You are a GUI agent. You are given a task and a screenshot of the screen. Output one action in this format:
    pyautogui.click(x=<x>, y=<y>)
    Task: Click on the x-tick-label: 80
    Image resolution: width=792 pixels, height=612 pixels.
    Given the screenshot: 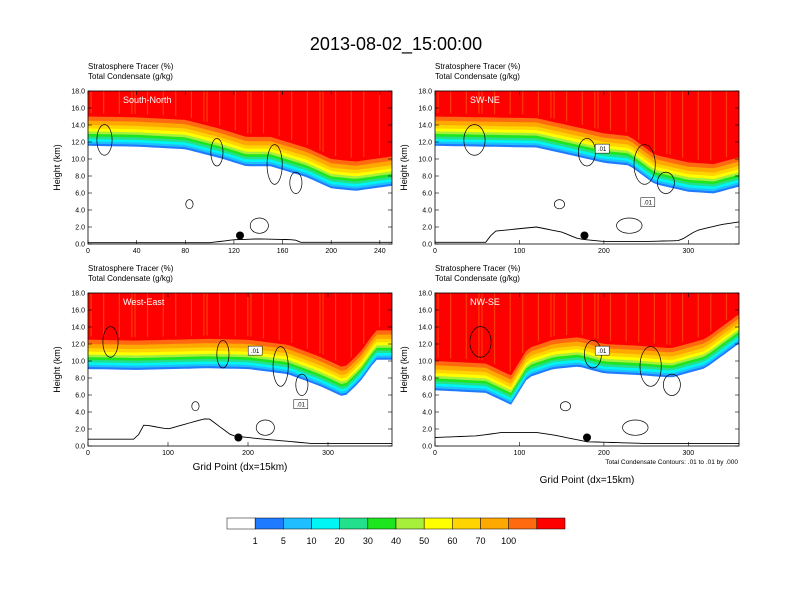 What is the action you would take?
    pyautogui.click(x=185, y=251)
    